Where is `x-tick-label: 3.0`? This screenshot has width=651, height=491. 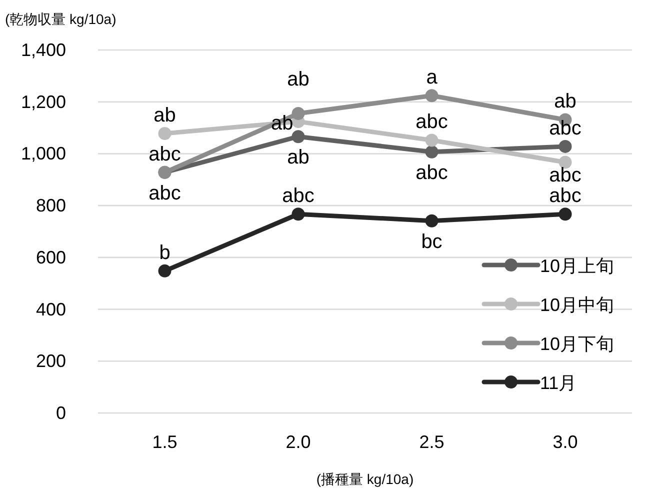 x-tick-label: 3.0 is located at coordinates (565, 442).